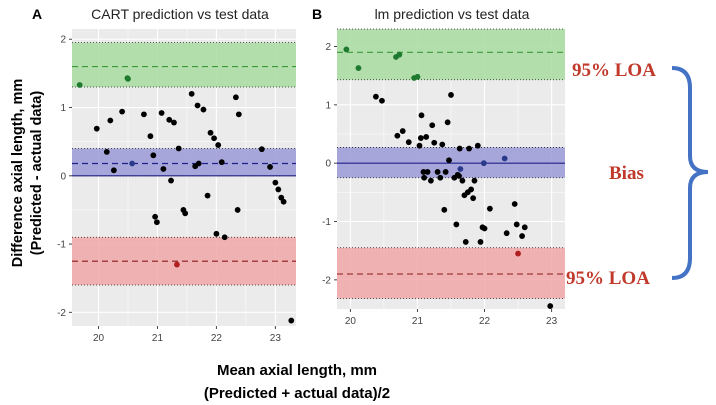 The width and height of the screenshot is (716, 405). Describe the element at coordinates (451, 54) in the screenshot. I see `upper-loa-band` at that location.